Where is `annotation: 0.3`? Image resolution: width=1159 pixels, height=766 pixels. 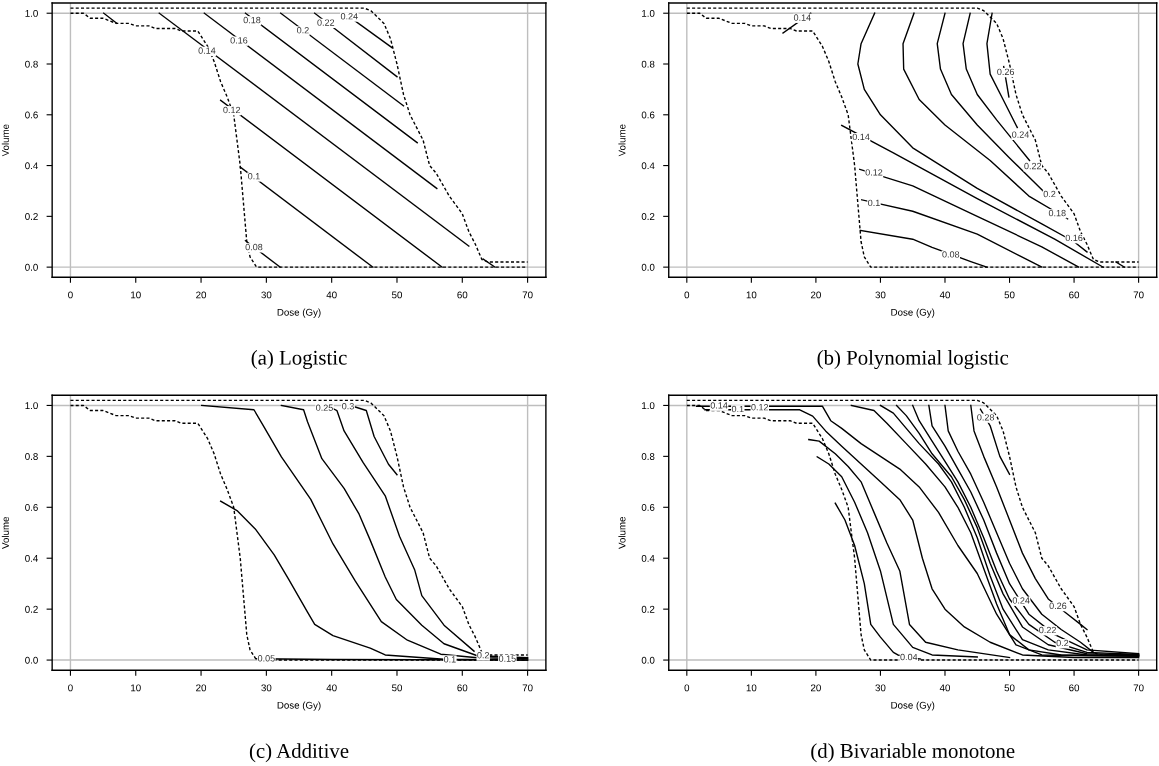
annotation: 0.3 is located at coordinates (348, 406).